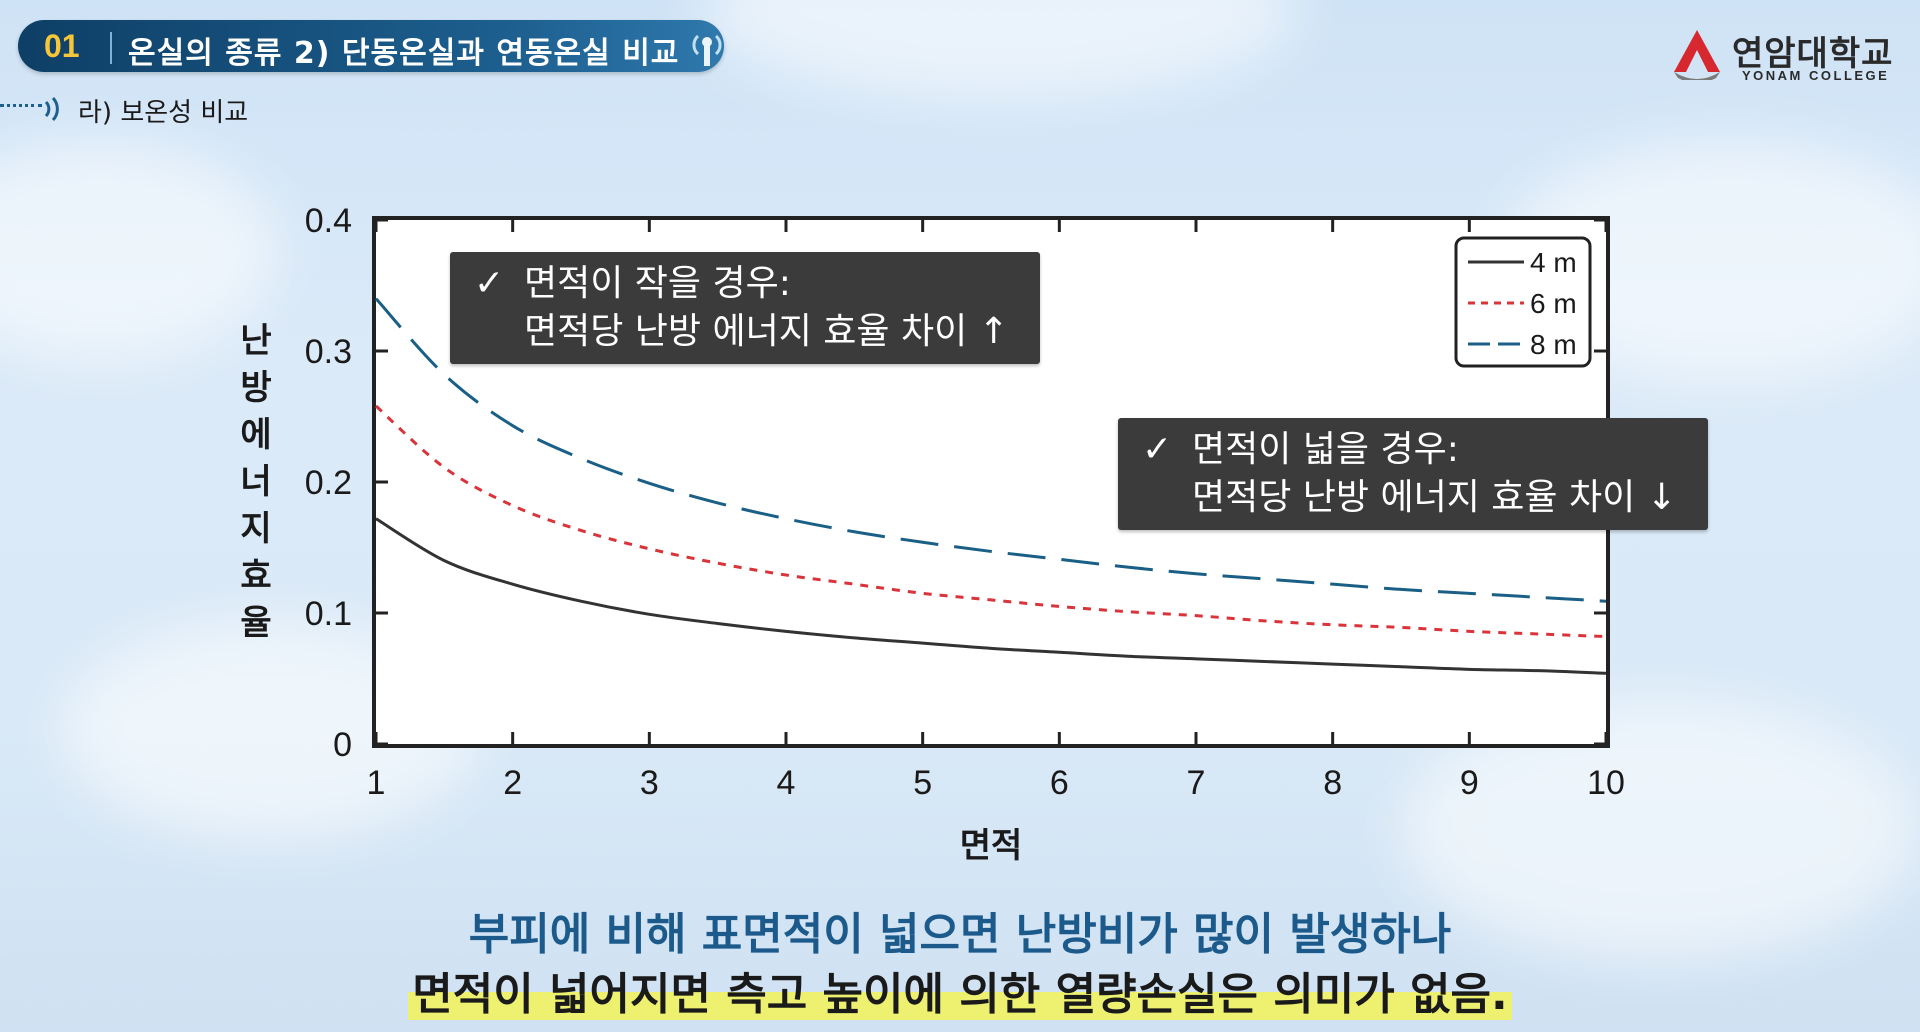 The image size is (1920, 1032). I want to click on y-tick-label: 0.1, so click(328, 614).